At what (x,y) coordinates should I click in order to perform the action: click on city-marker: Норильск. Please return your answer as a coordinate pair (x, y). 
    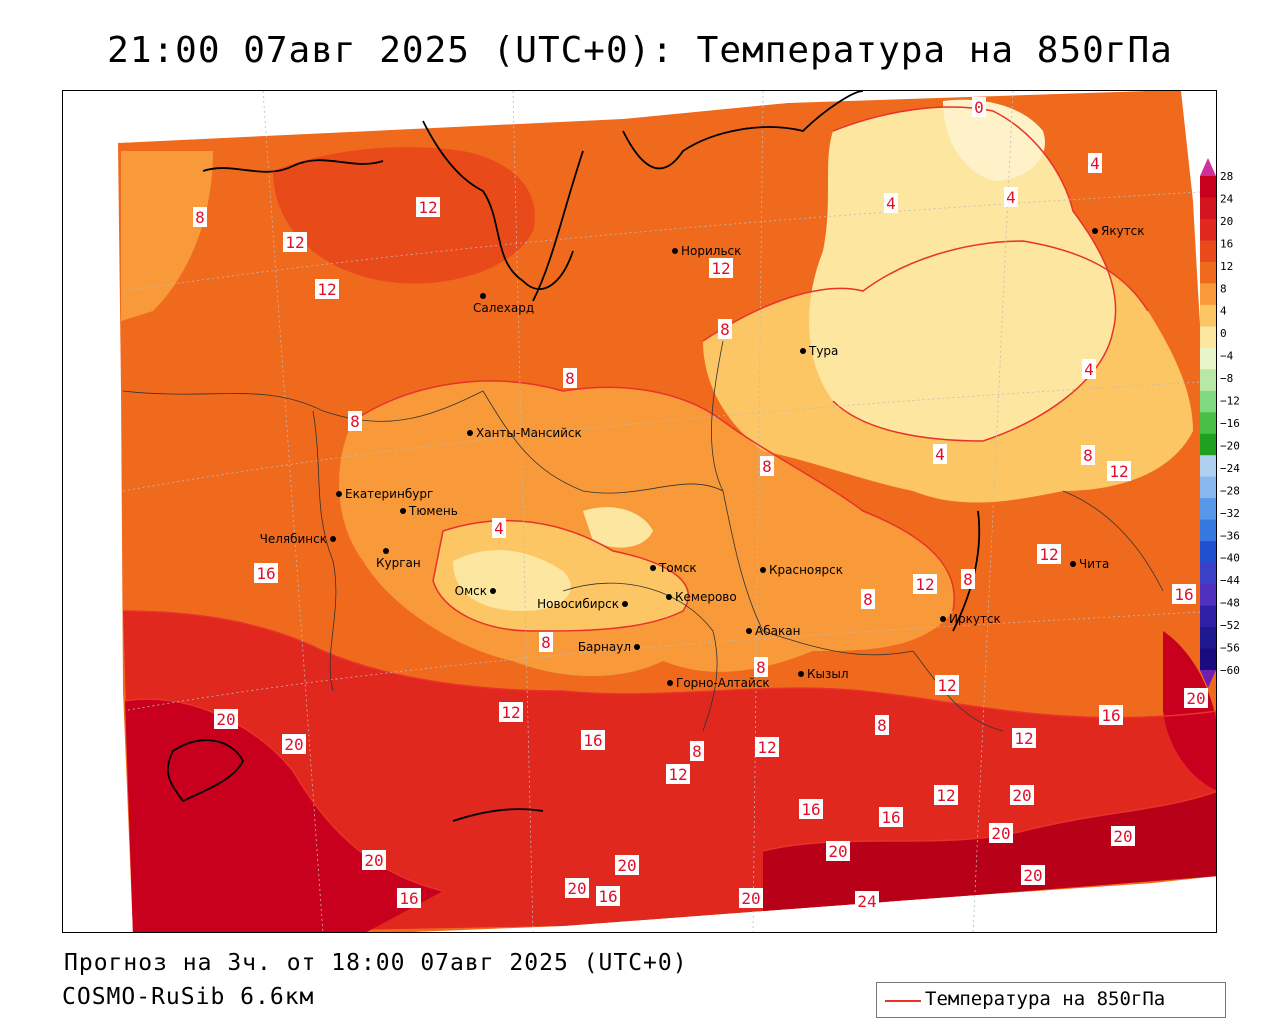
    Looking at the image, I should click on (706, 251).